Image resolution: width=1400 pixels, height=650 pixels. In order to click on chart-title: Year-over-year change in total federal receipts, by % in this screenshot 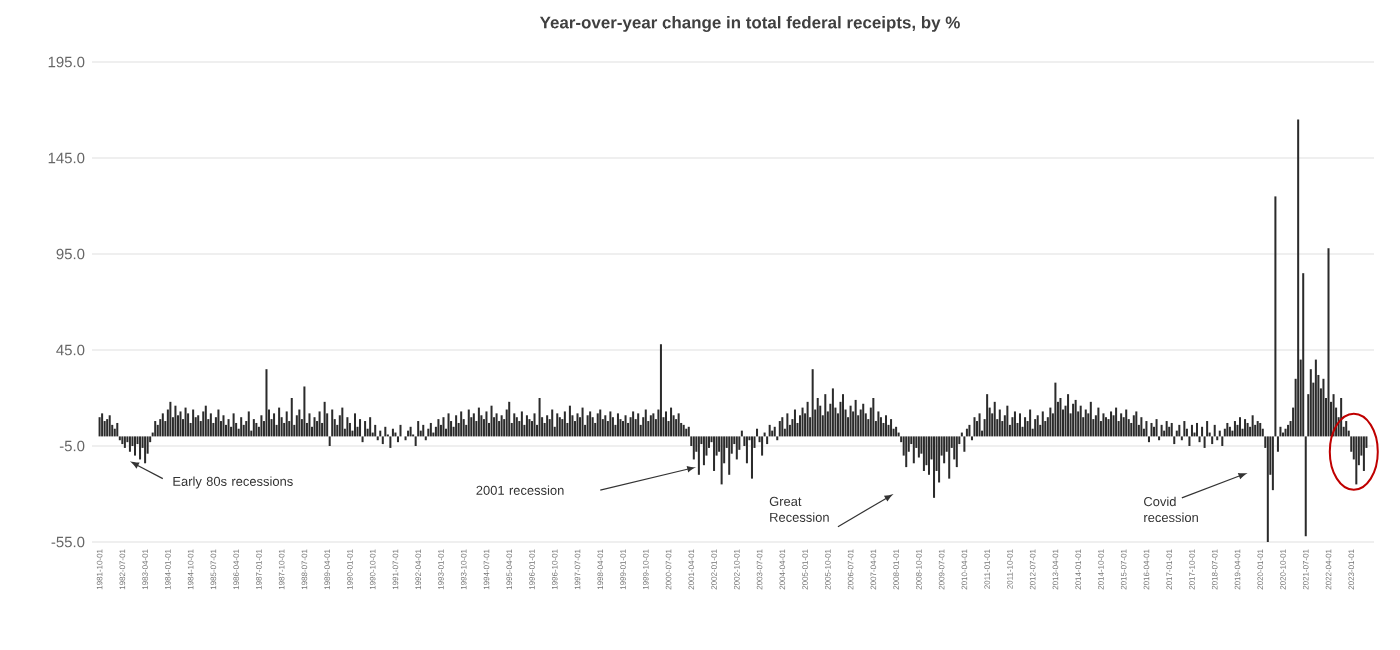, I will do `click(749, 24)`.